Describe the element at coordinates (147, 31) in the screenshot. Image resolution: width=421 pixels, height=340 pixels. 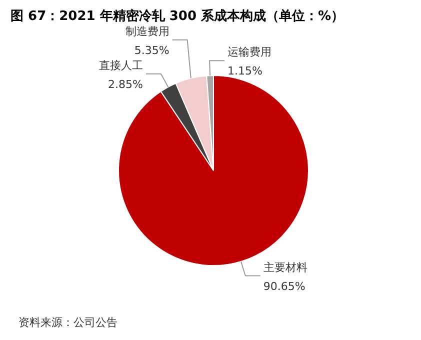
I see `slice-label: 制造费用` at that location.